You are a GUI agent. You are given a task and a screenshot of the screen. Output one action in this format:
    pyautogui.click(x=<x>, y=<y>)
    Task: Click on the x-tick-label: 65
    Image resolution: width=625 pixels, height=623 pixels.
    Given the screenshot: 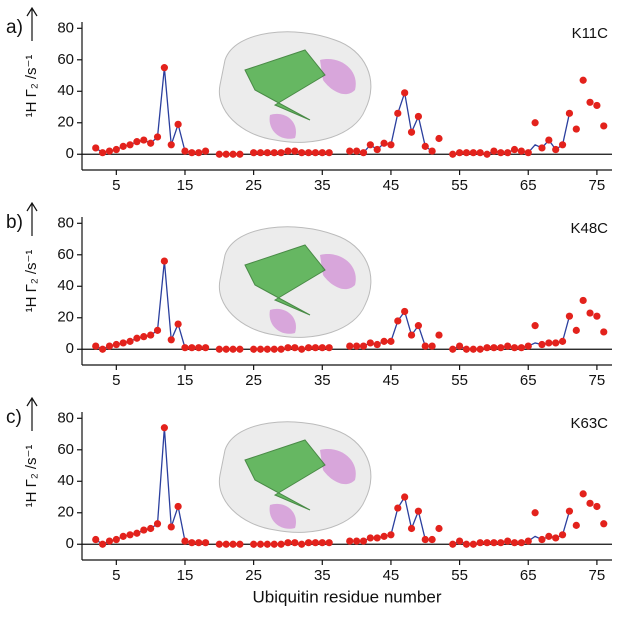 What is the action you would take?
    pyautogui.click(x=528, y=575)
    